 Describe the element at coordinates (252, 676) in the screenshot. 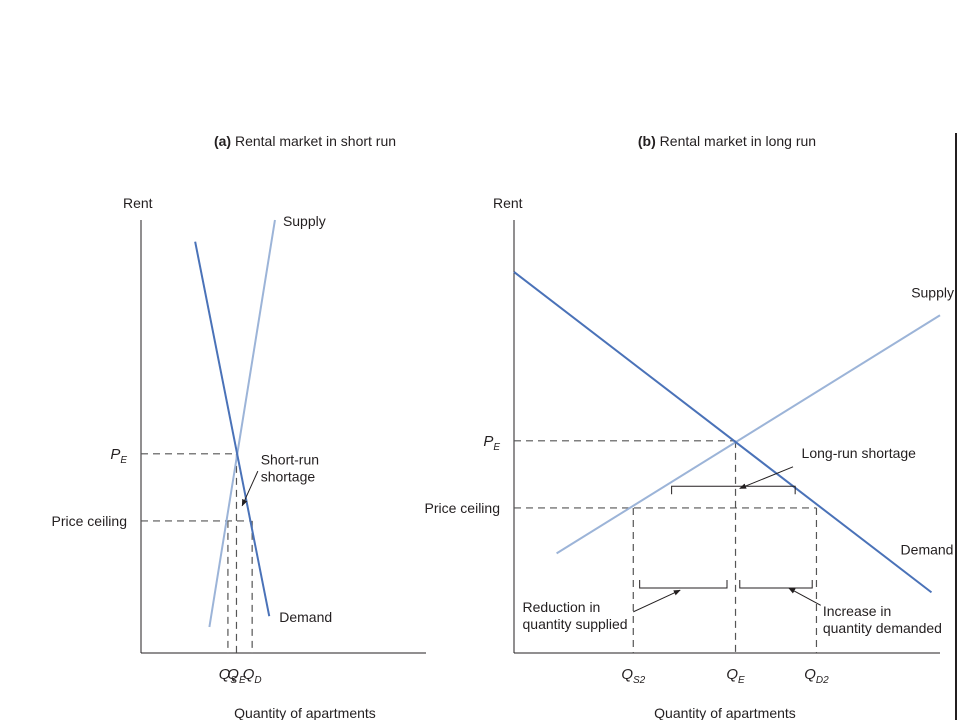

I see `panel-a-x-marker-label-2: QD` at that location.